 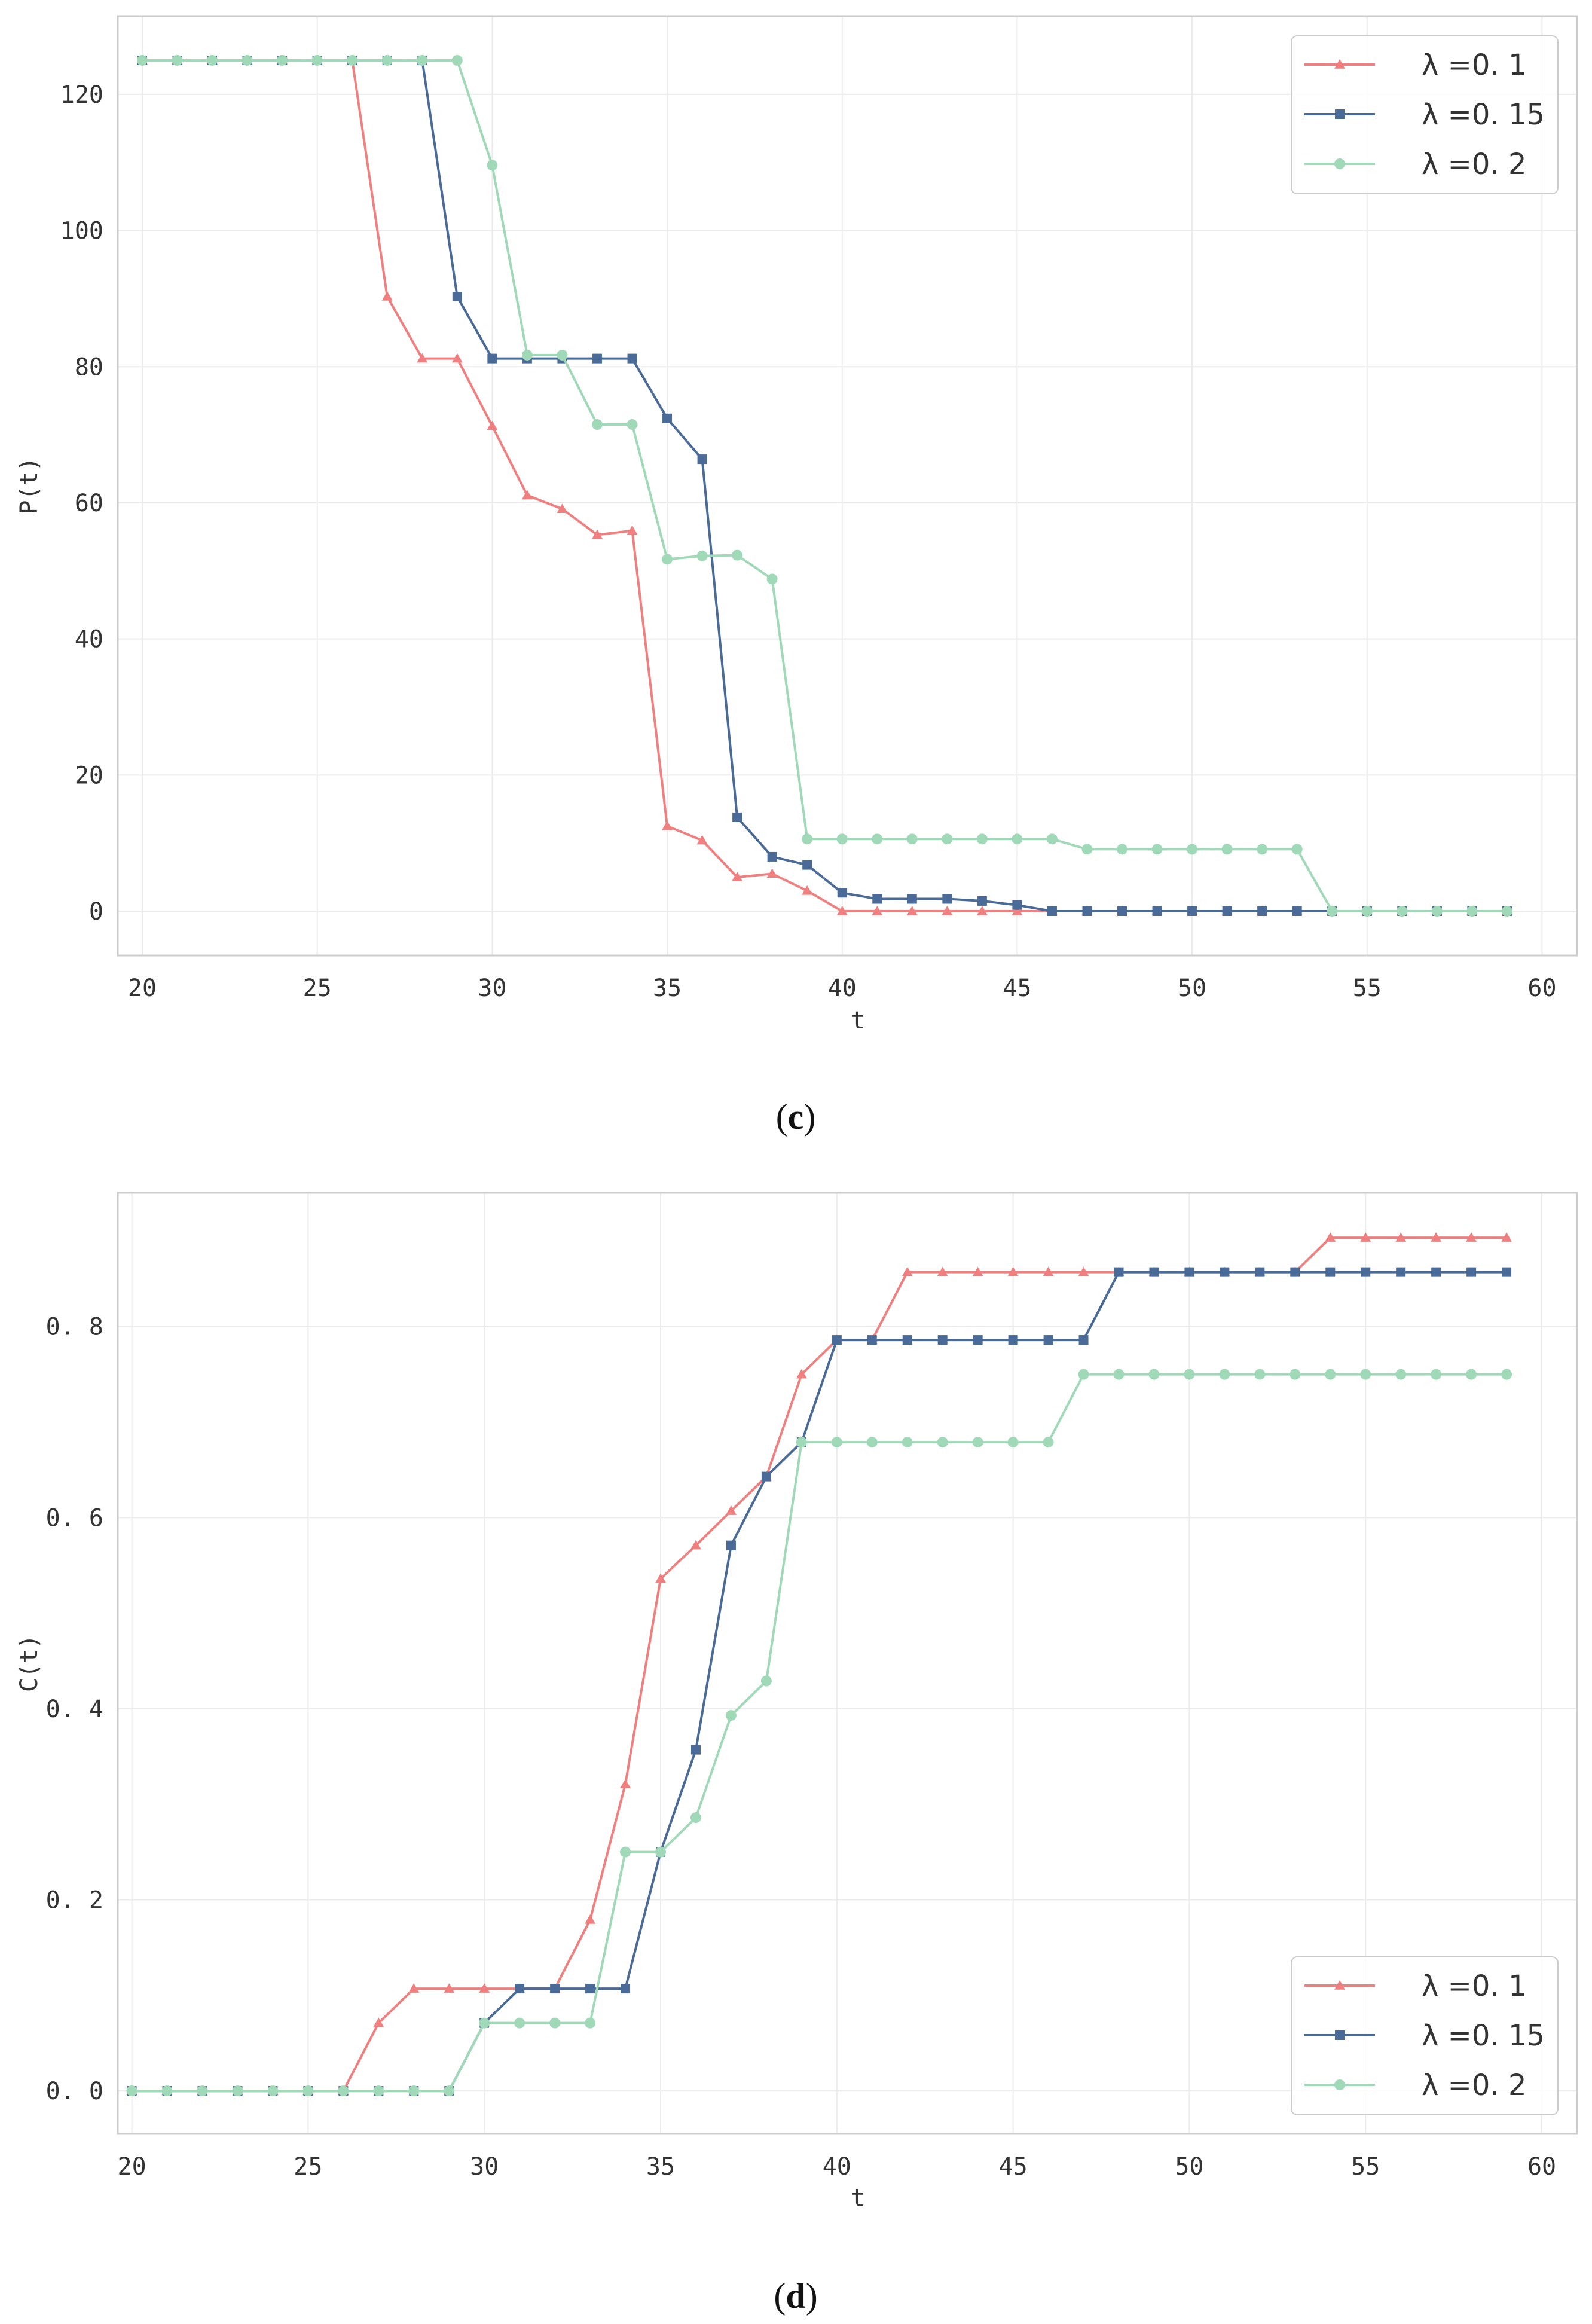 What do you see at coordinates (812, 2296) in the screenshot?
I see `caption-close: )` at bounding box center [812, 2296].